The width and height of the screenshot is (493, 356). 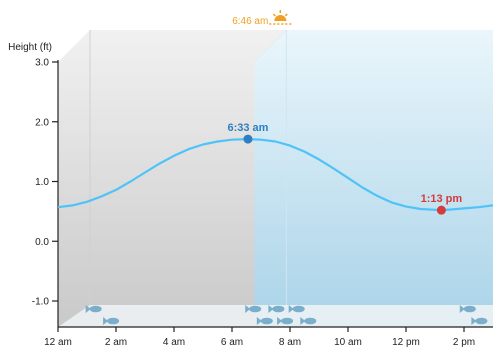 I want to click on sunrise-icon, so click(x=280, y=17).